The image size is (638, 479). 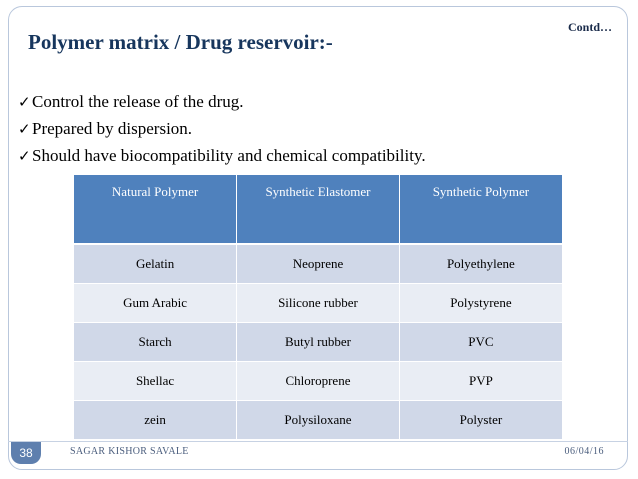 I want to click on table-cell: Gum Arabic, so click(x=156, y=303).